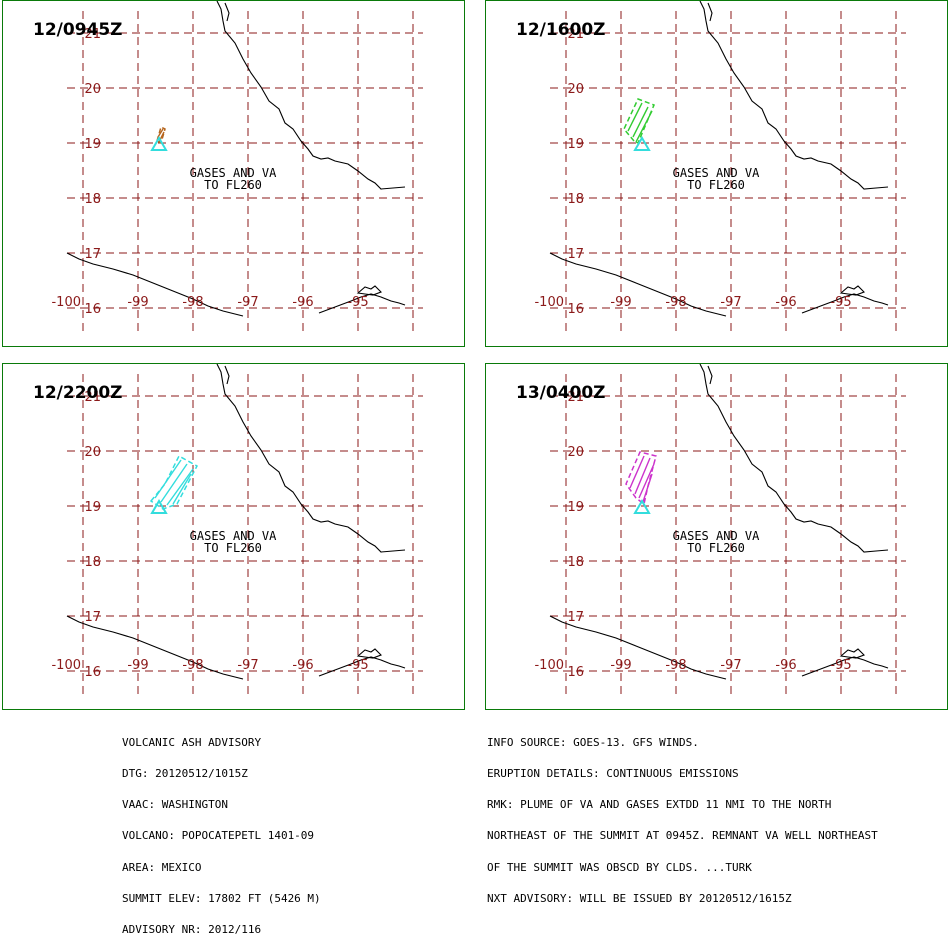 This screenshot has width=950, height=946. Describe the element at coordinates (613, 774) in the screenshot. I see `advisory-line: ERUPTION DETAILS: CONTINUOUS EMISSIONS` at that location.